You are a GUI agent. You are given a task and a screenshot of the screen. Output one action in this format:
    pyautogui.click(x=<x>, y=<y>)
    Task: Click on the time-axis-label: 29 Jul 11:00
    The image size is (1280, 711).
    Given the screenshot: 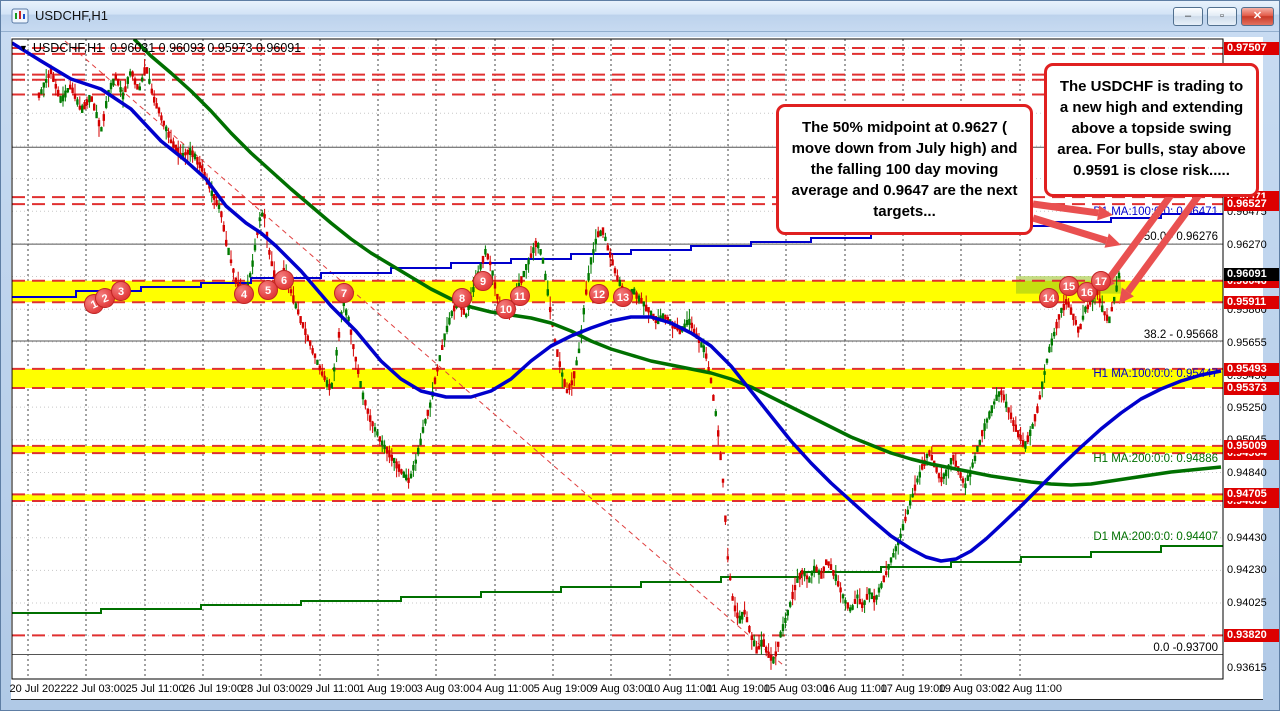 What is the action you would take?
    pyautogui.click(x=330, y=689)
    